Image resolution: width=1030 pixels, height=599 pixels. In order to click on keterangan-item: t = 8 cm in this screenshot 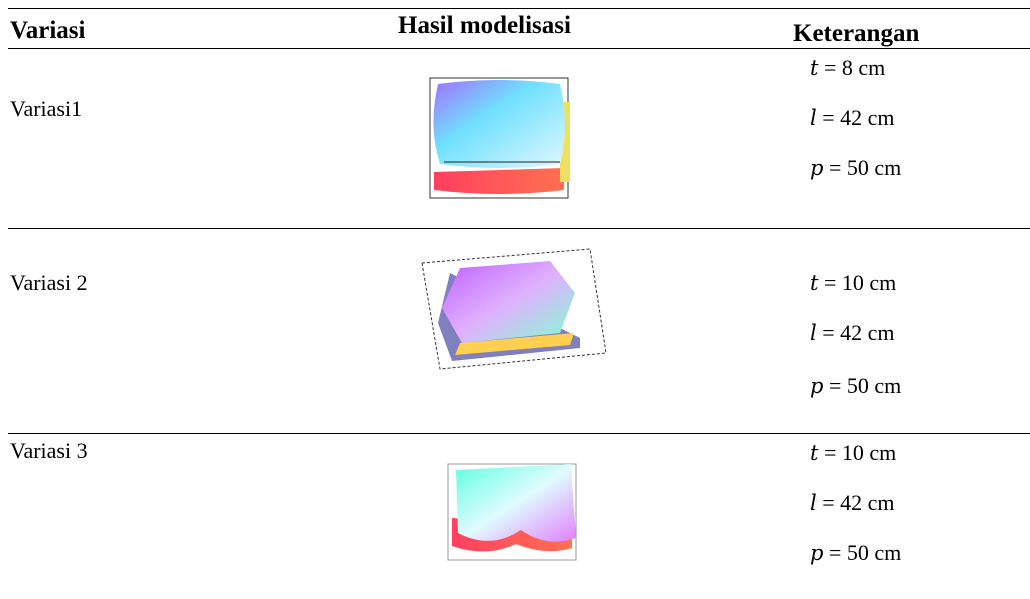, I will do `click(847, 68)`.